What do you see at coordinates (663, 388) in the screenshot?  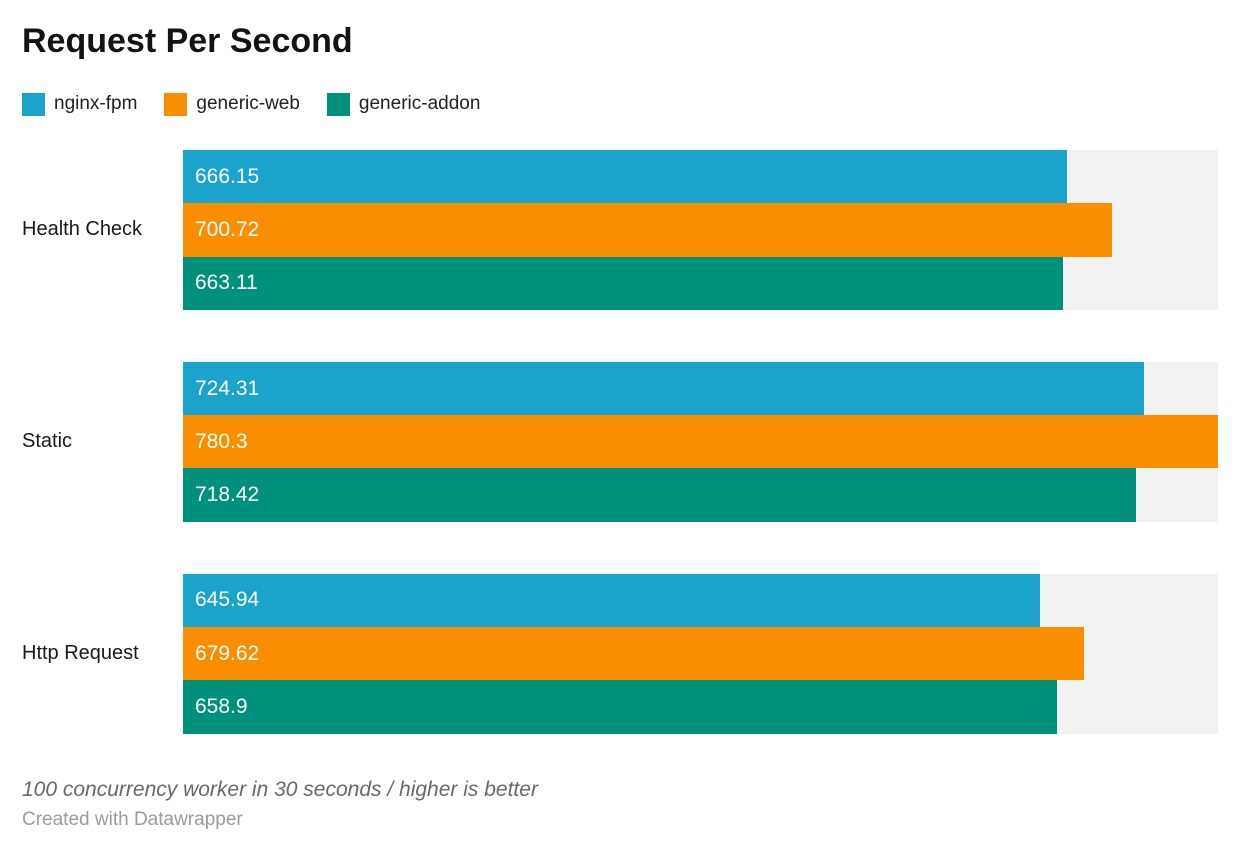 I see `bar-nginx-fpm-static: 724.31` at bounding box center [663, 388].